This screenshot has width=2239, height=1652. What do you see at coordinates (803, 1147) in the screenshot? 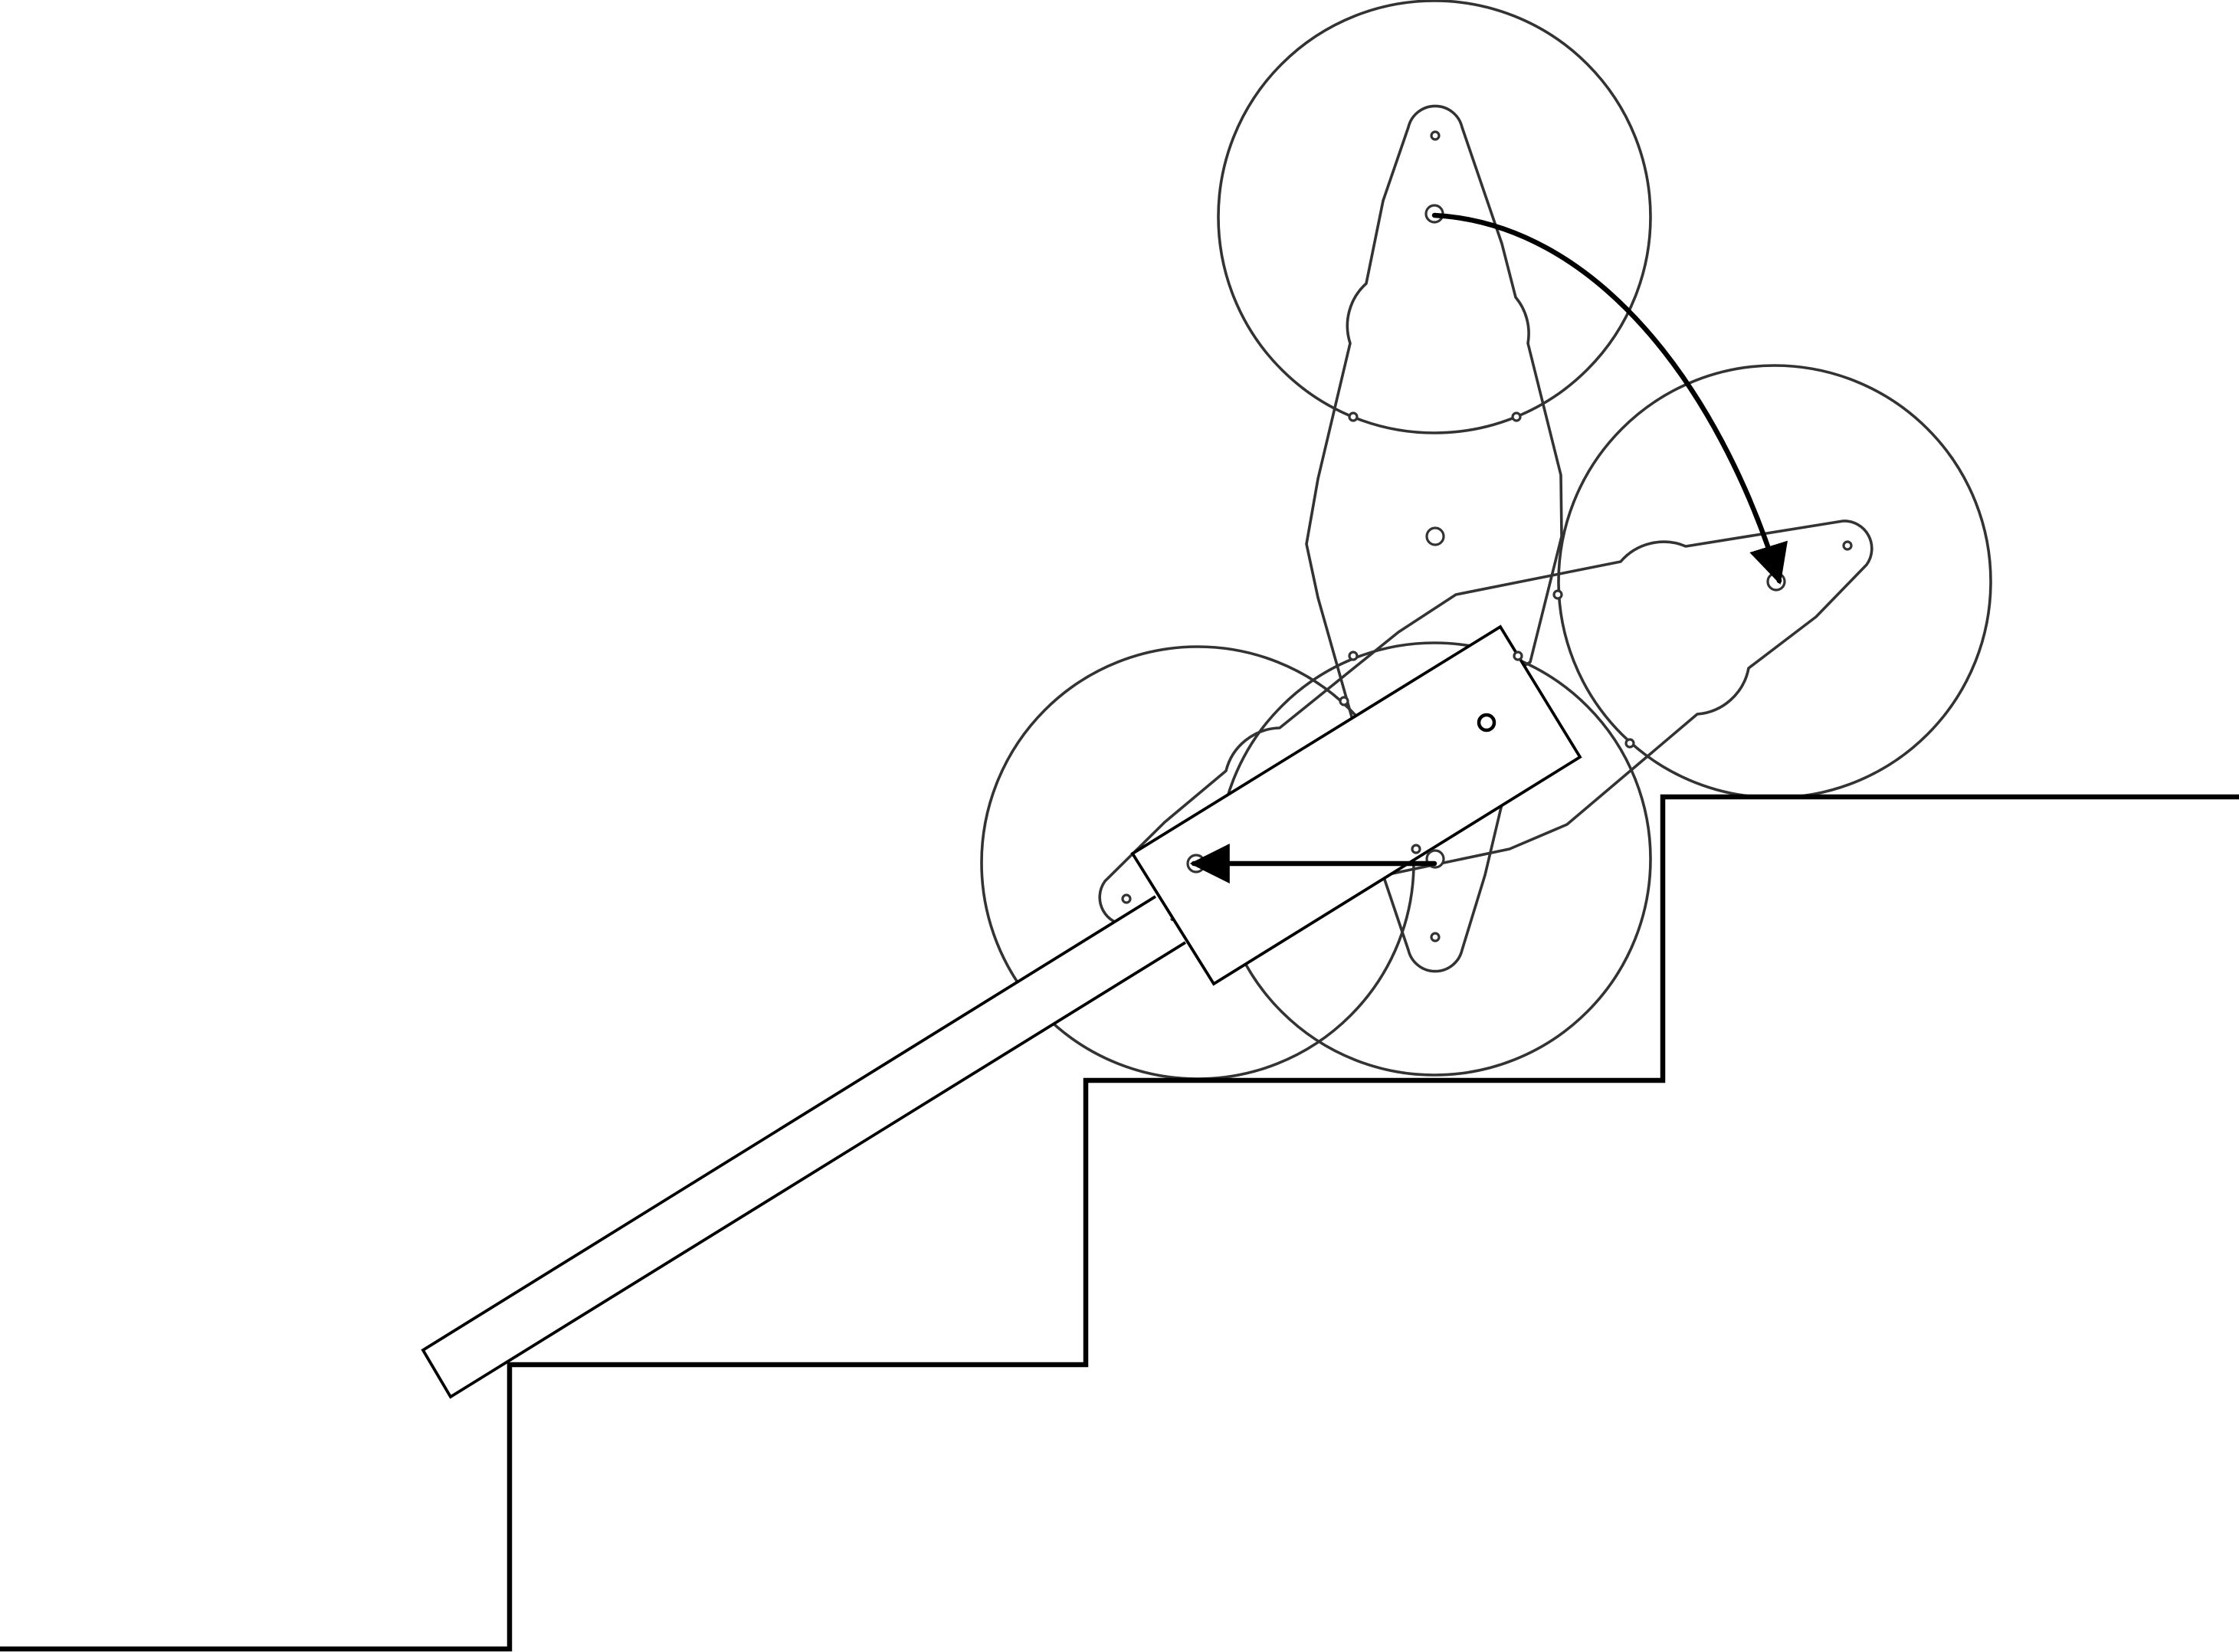
I see `handle-bar` at bounding box center [803, 1147].